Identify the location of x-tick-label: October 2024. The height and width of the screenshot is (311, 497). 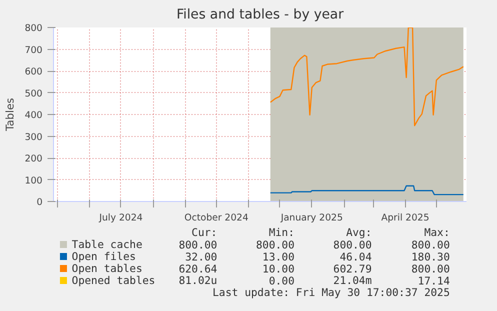
(216, 218).